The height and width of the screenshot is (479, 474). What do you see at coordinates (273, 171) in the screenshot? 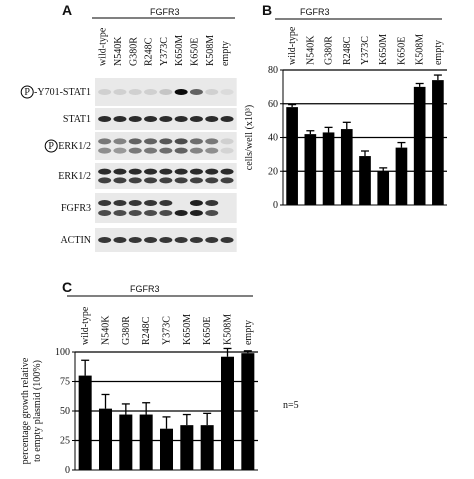
I see `y-tick-label: 20` at bounding box center [273, 171].